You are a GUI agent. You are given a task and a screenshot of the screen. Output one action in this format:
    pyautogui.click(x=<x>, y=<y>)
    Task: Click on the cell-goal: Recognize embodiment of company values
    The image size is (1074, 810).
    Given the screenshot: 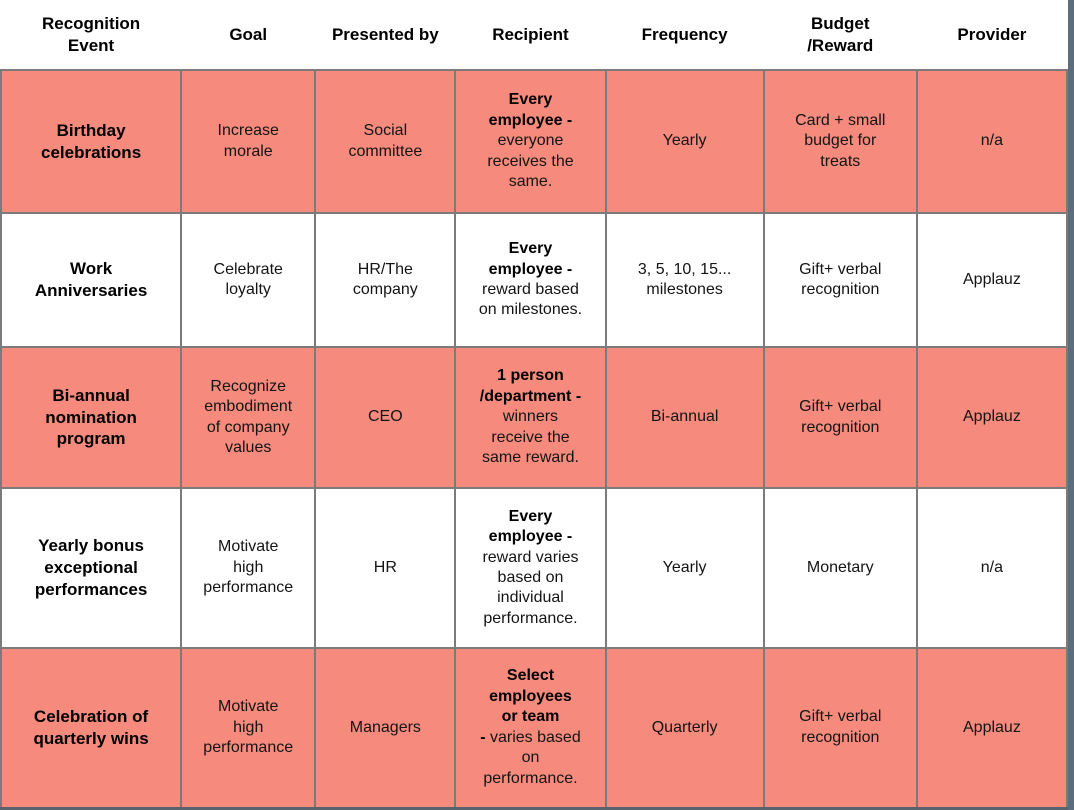 What is the action you would take?
    pyautogui.click(x=248, y=417)
    